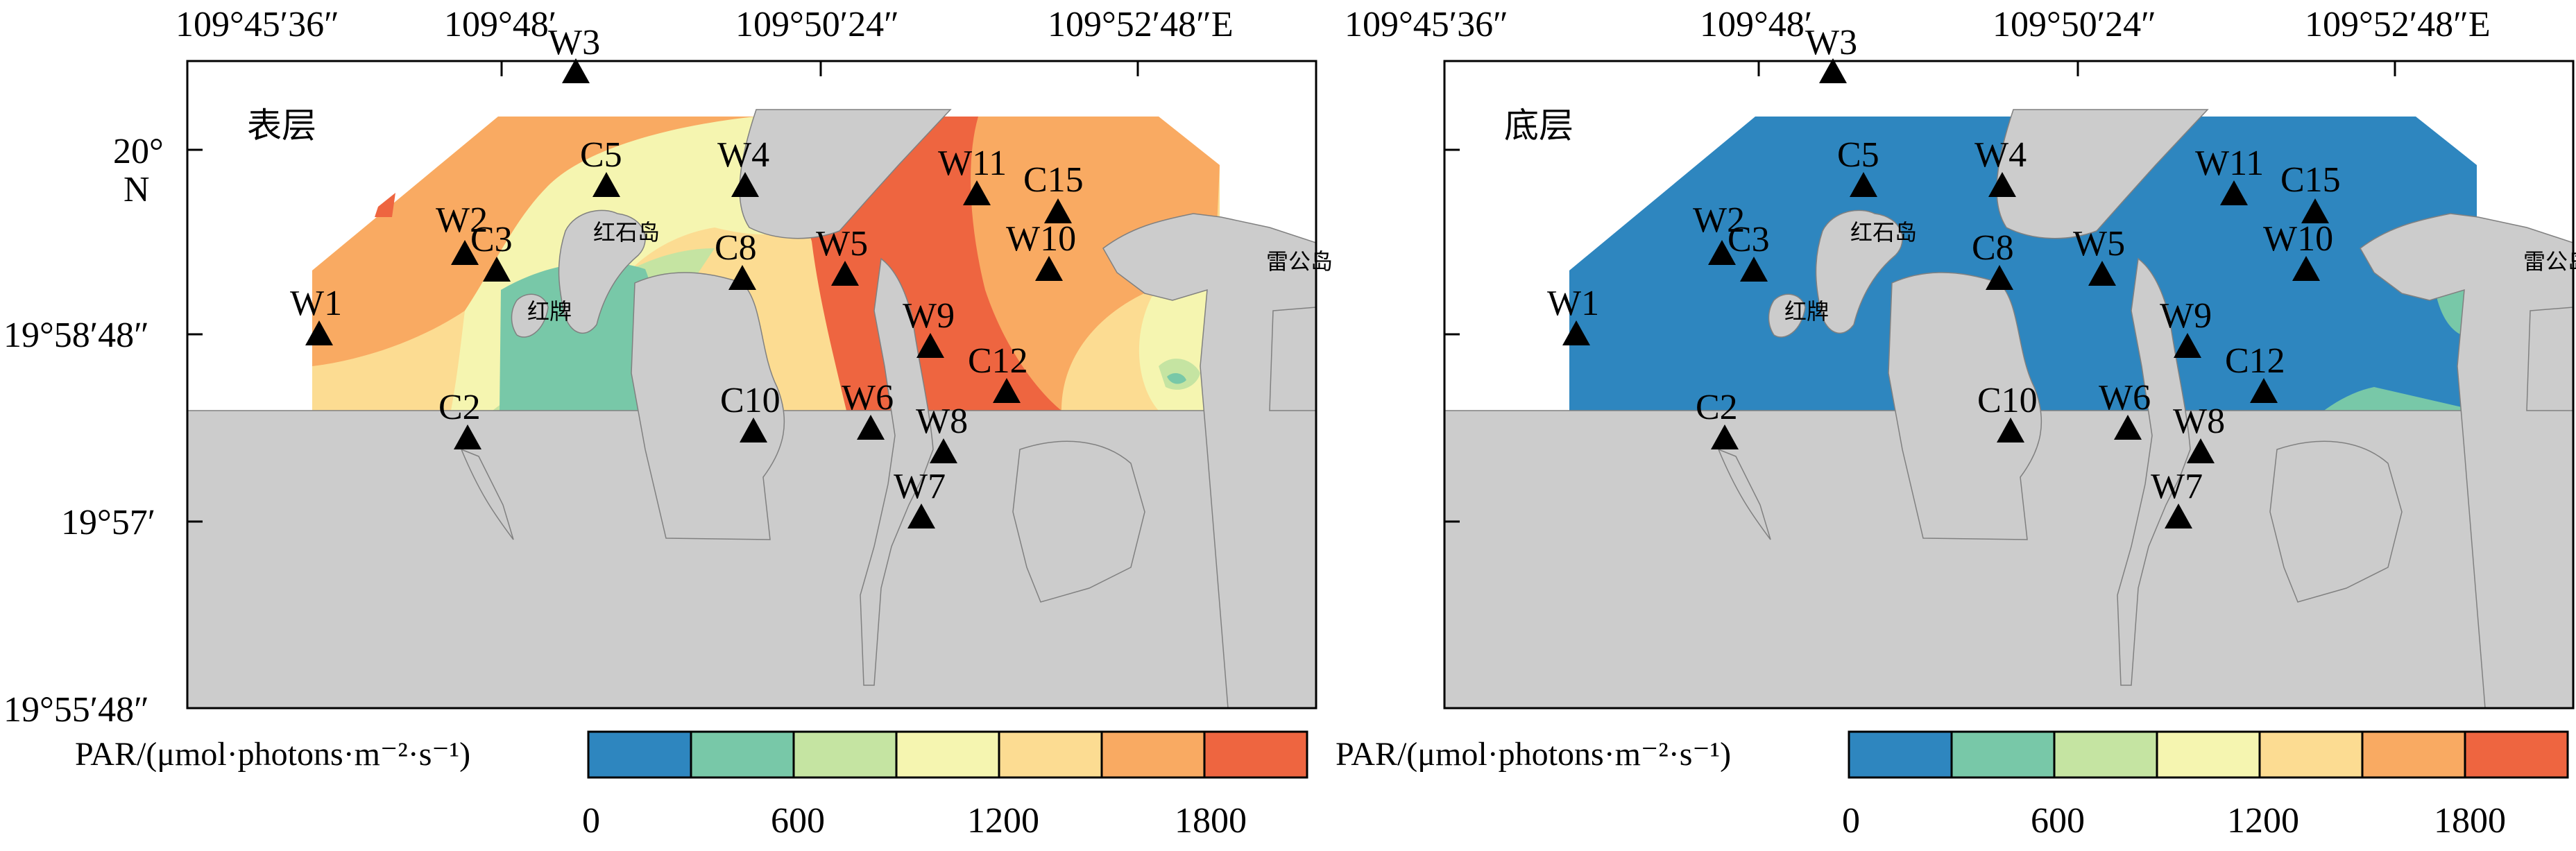 The height and width of the screenshot is (851, 2576). Describe the element at coordinates (1538, 126) in the screenshot. I see `panel-title: 底层` at that location.